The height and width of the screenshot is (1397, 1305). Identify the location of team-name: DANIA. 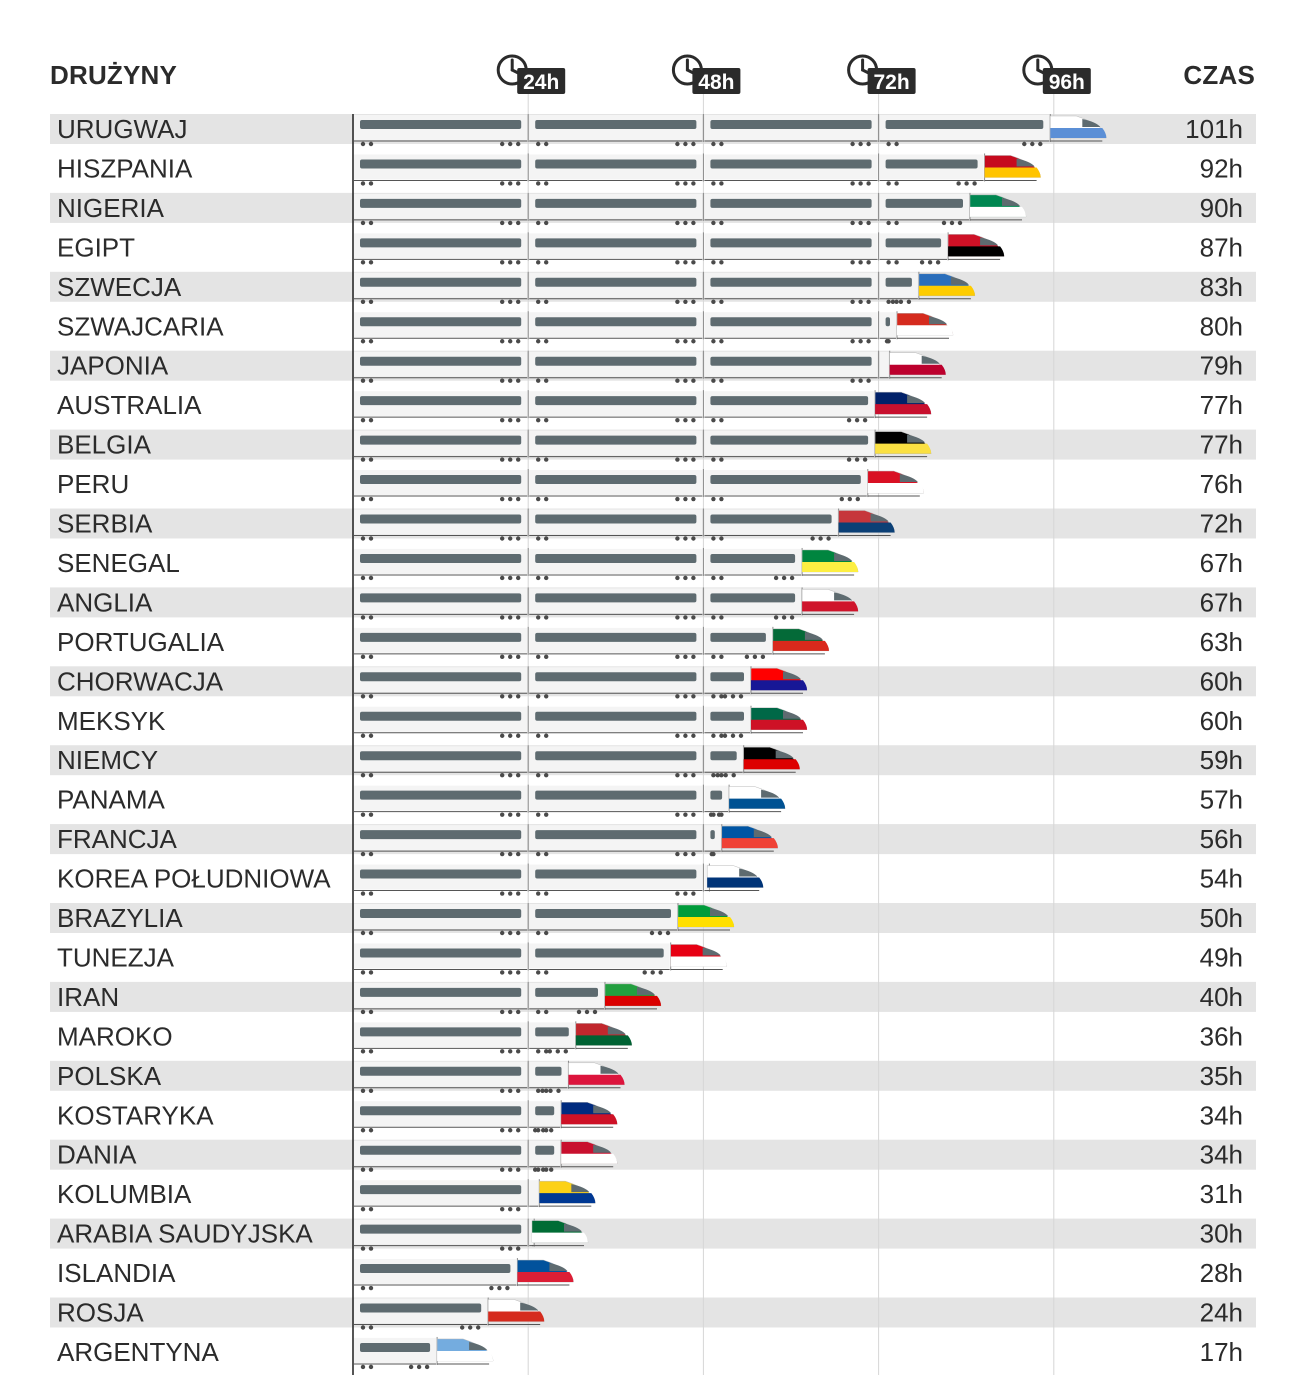
(97, 1155).